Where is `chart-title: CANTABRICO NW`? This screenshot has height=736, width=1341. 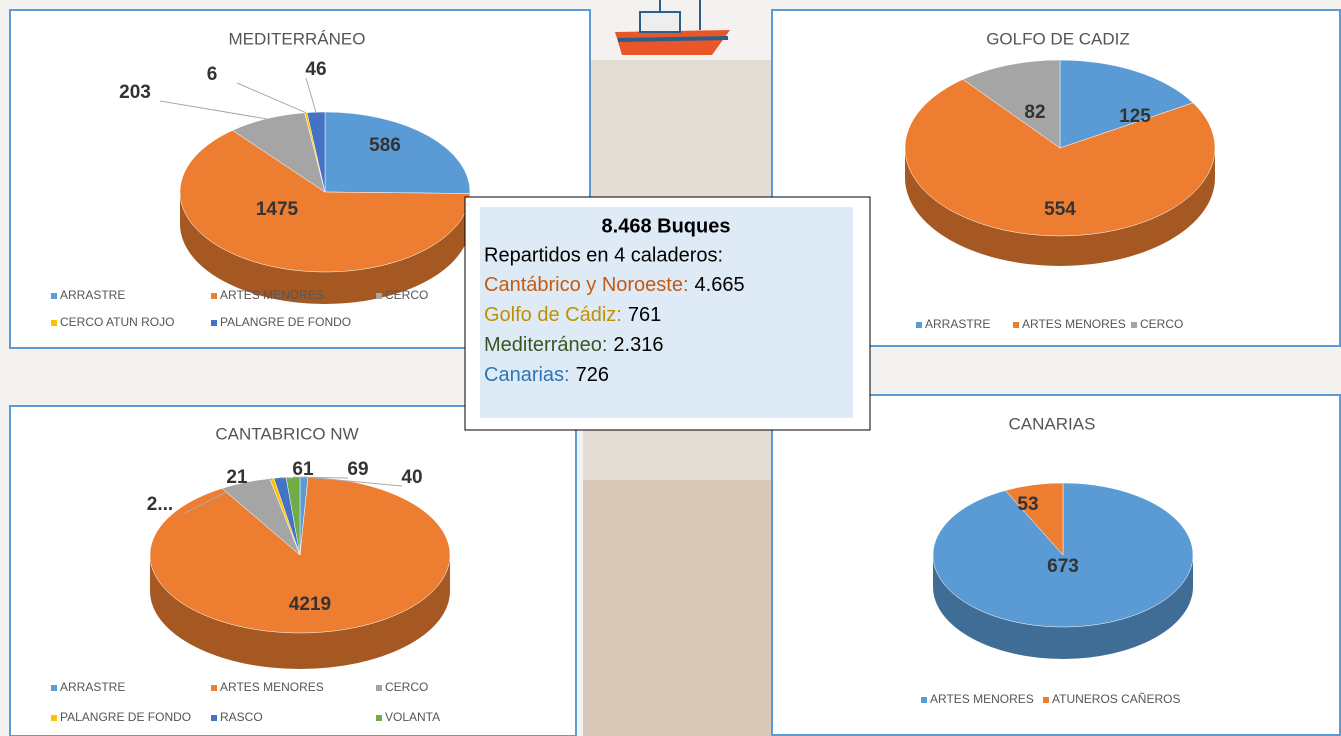 chart-title: CANTABRICO NW is located at coordinates (286, 433).